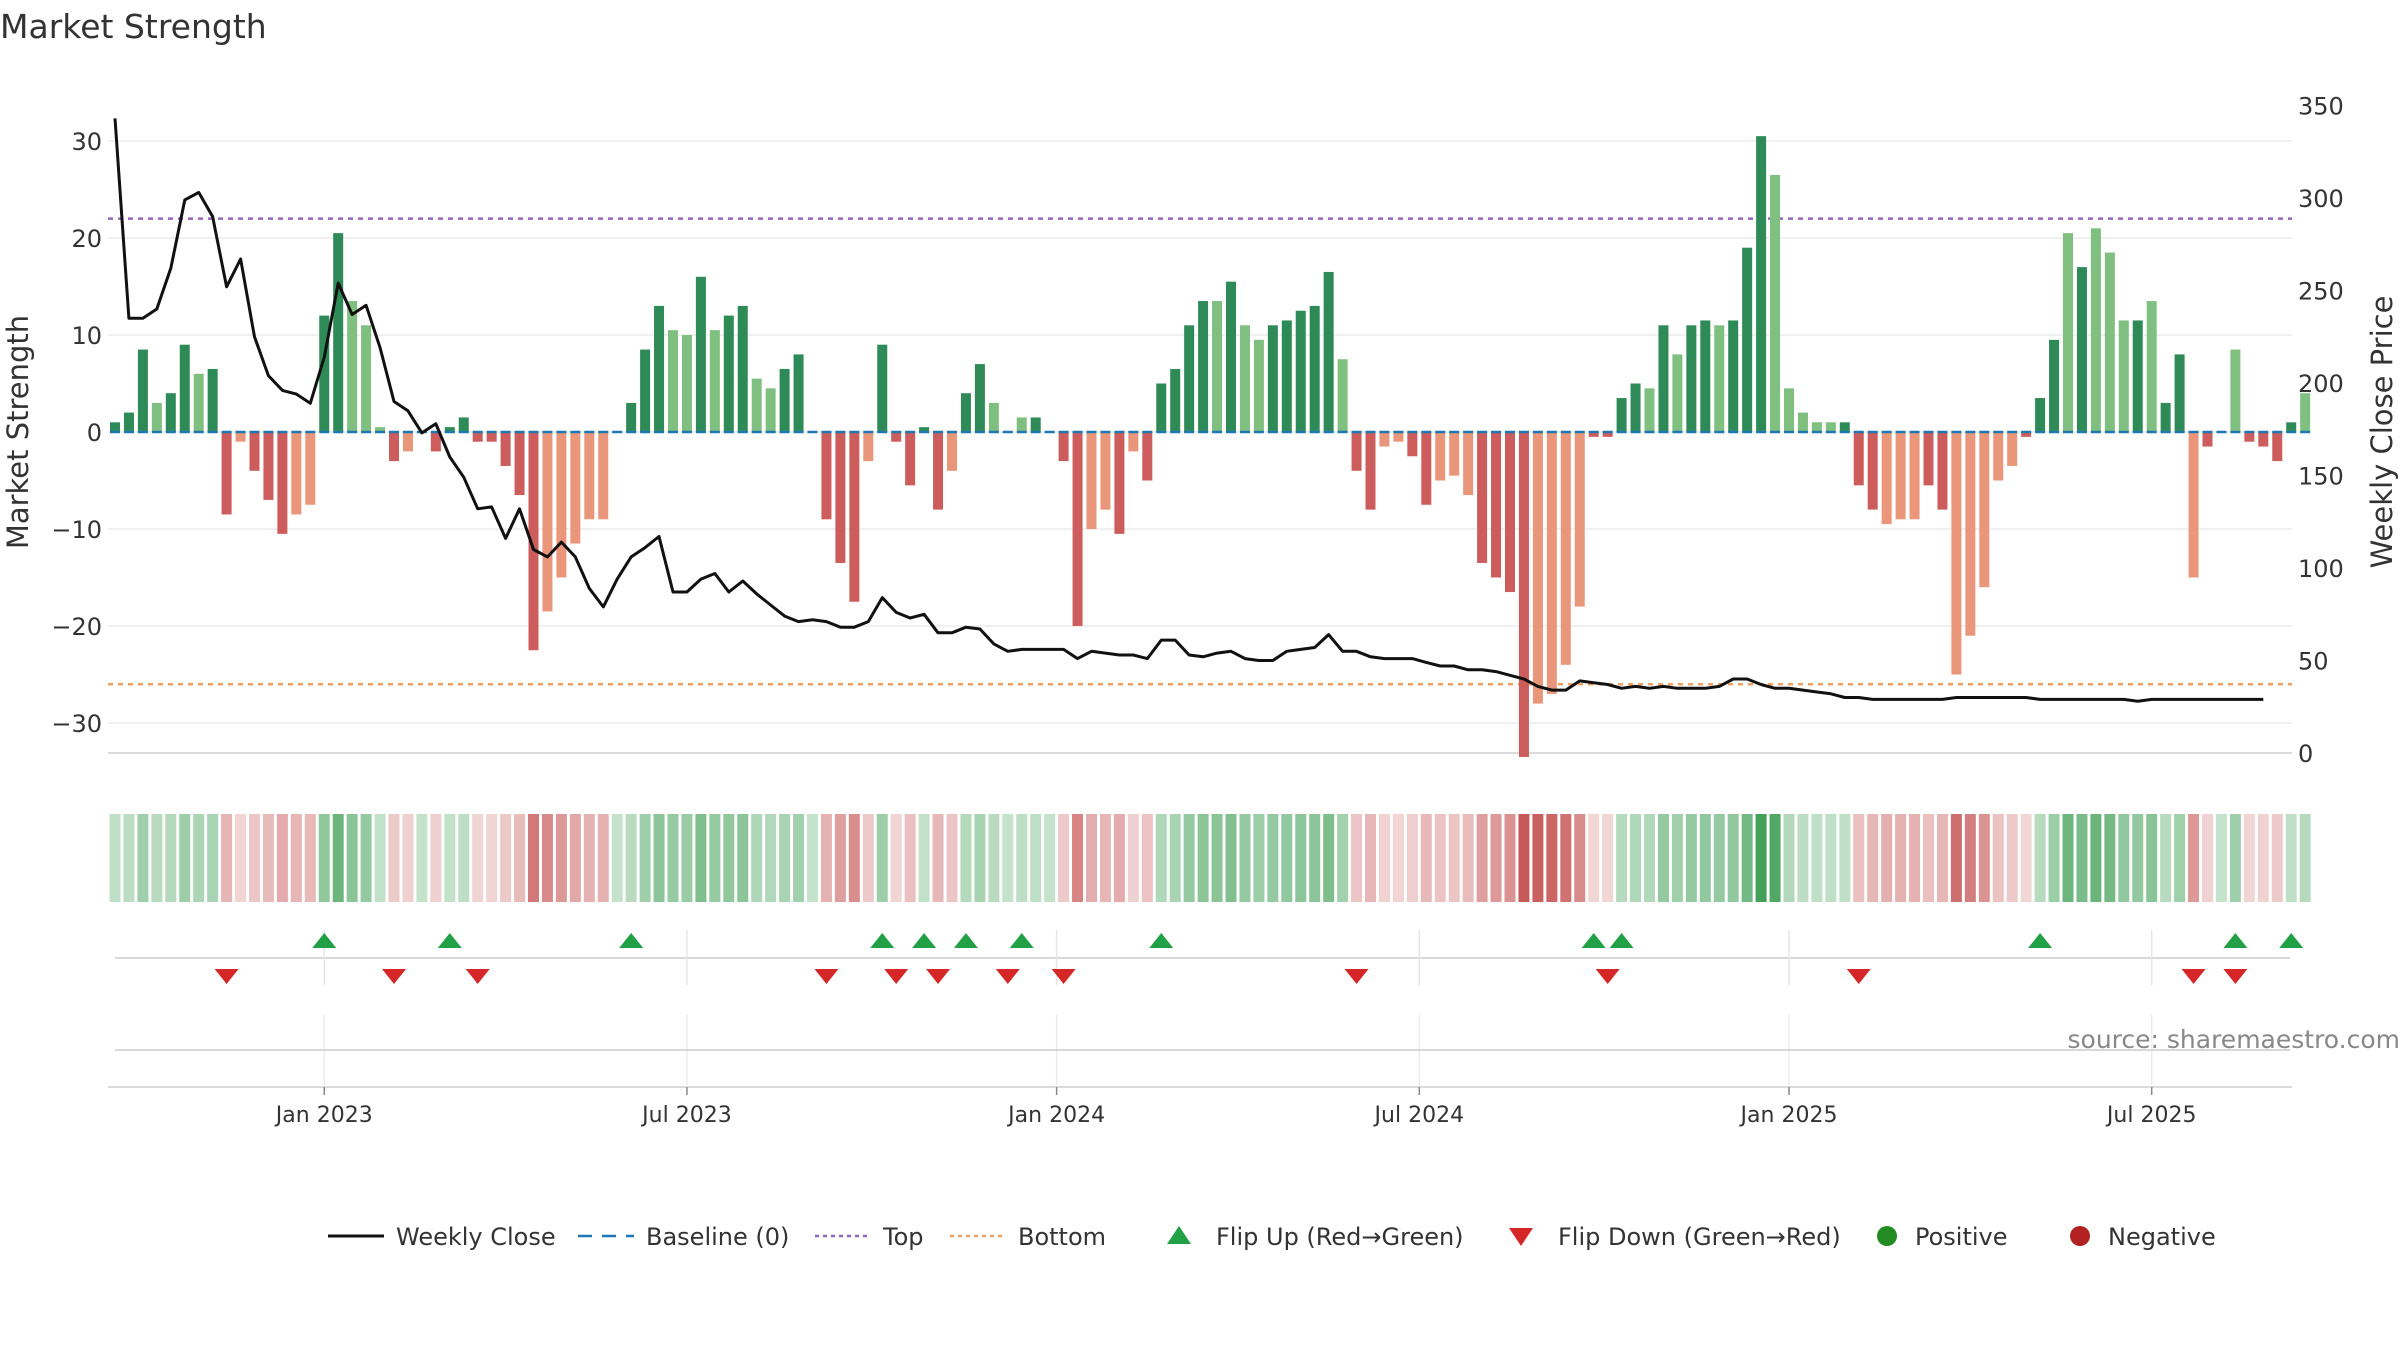 Image resolution: width=2400 pixels, height=1350 pixels. Describe the element at coordinates (2321, 199) in the screenshot. I see `right-y-tick-label: 300` at that location.